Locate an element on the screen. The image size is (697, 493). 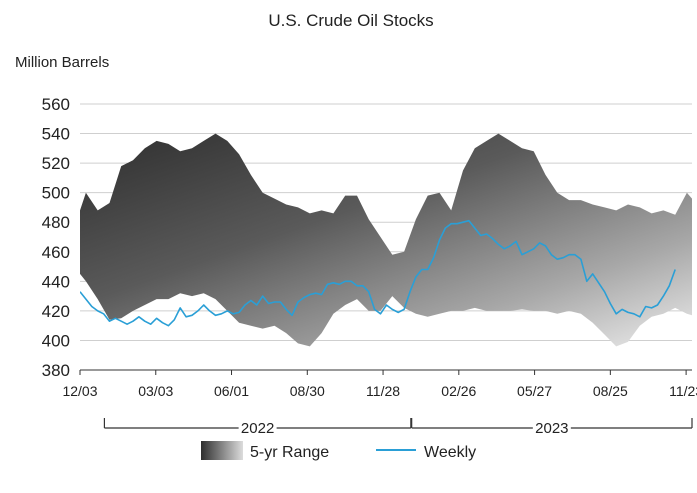
x-tick-label: 11/23 is located at coordinates (683, 391).